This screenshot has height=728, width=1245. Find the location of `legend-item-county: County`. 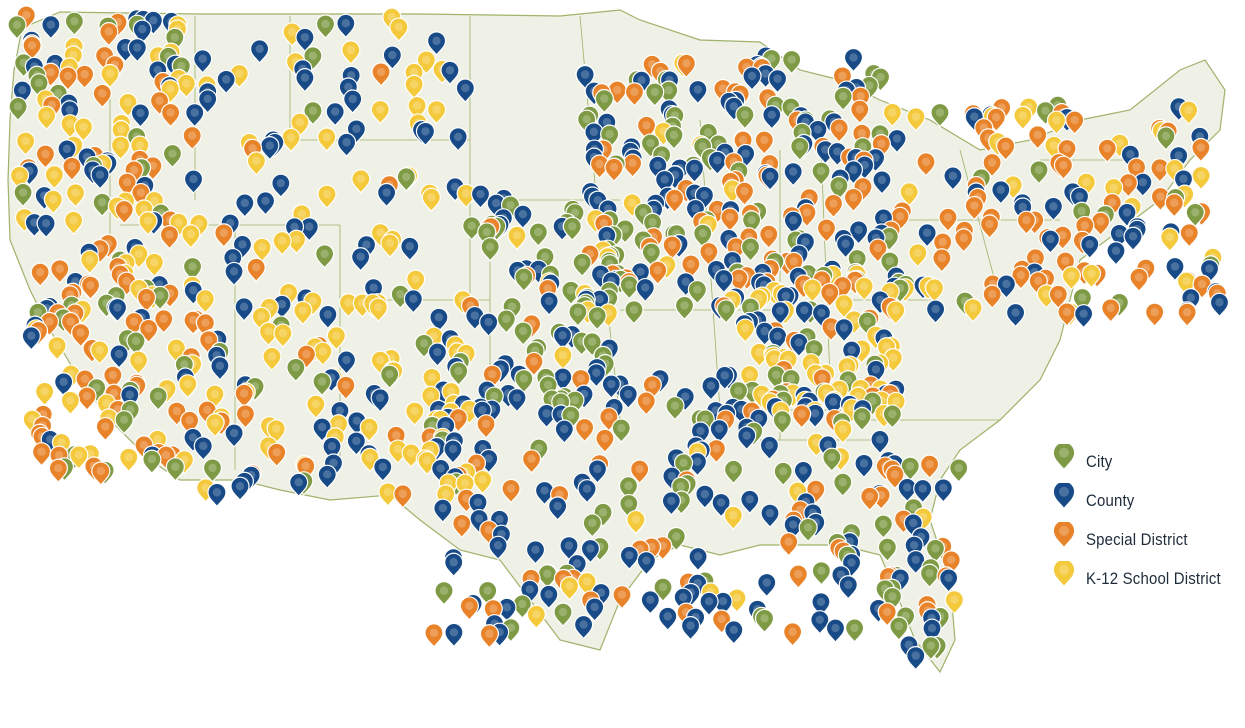

legend-item-county: County is located at coordinates (1147, 500).